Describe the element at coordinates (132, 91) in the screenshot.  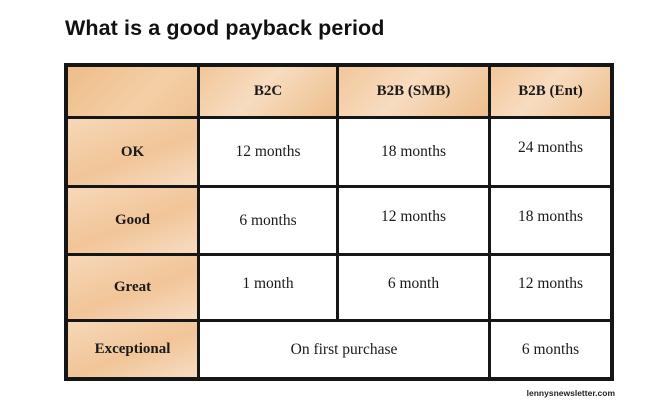
I see `table-corner` at that location.